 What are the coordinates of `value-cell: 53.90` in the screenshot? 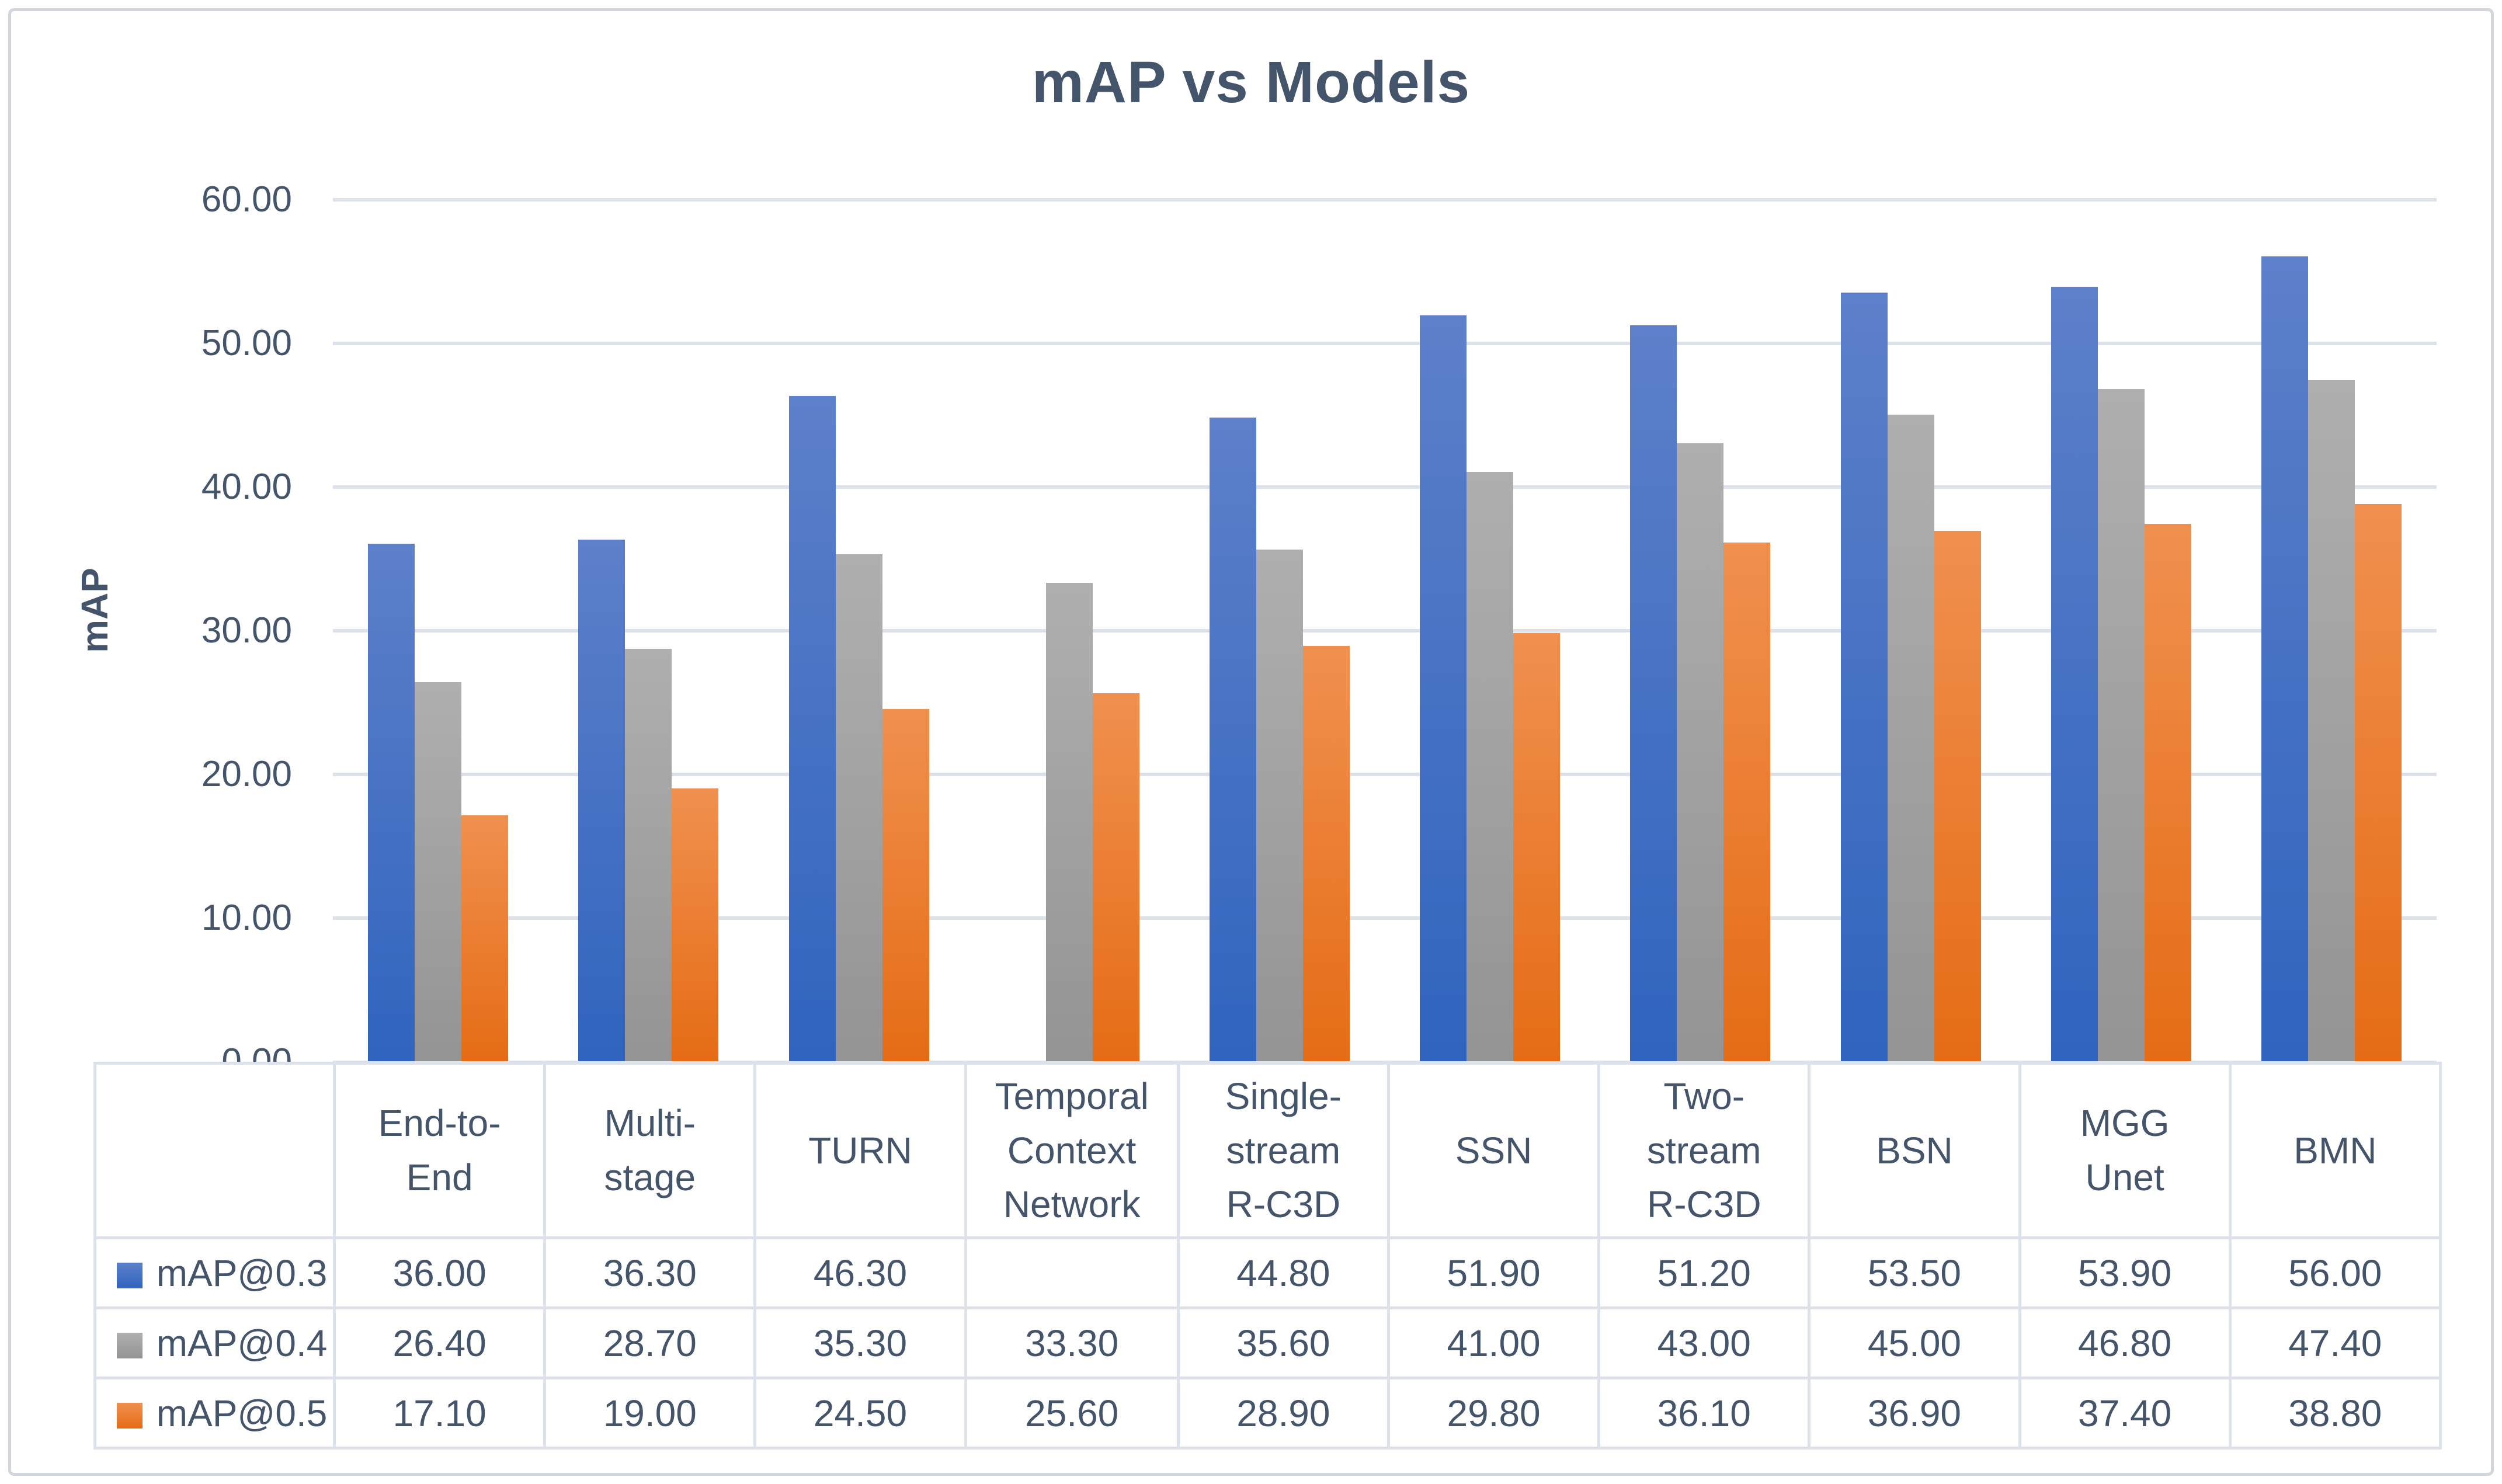 It's located at (2125, 1272).